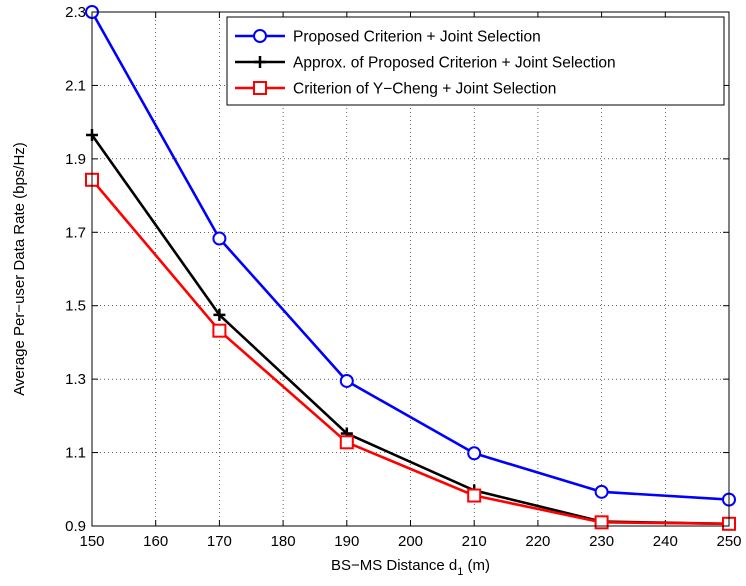  What do you see at coordinates (410, 541) in the screenshot?
I see `x-tick-label: 200` at bounding box center [410, 541].